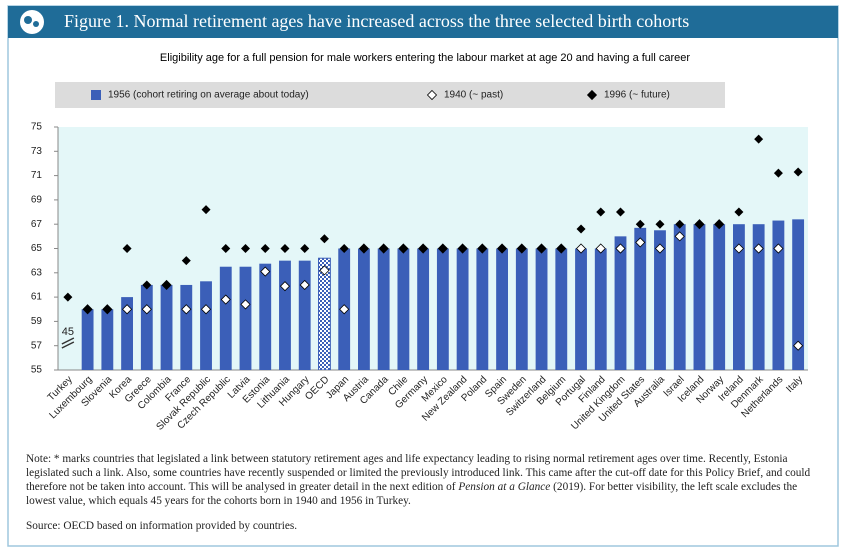 The image size is (850, 554). Describe the element at coordinates (37, 175) in the screenshot. I see `y-tick-label: 71` at that location.